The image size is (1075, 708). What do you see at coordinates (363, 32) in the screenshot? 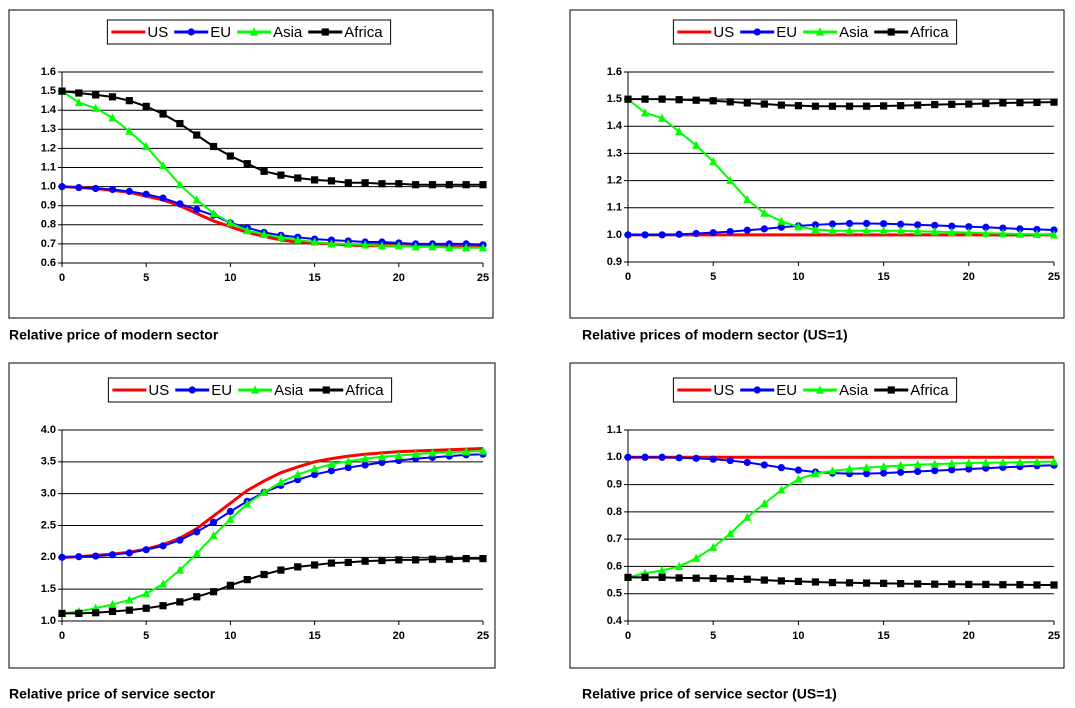
I see `legend-label: Africa` at bounding box center [363, 32].